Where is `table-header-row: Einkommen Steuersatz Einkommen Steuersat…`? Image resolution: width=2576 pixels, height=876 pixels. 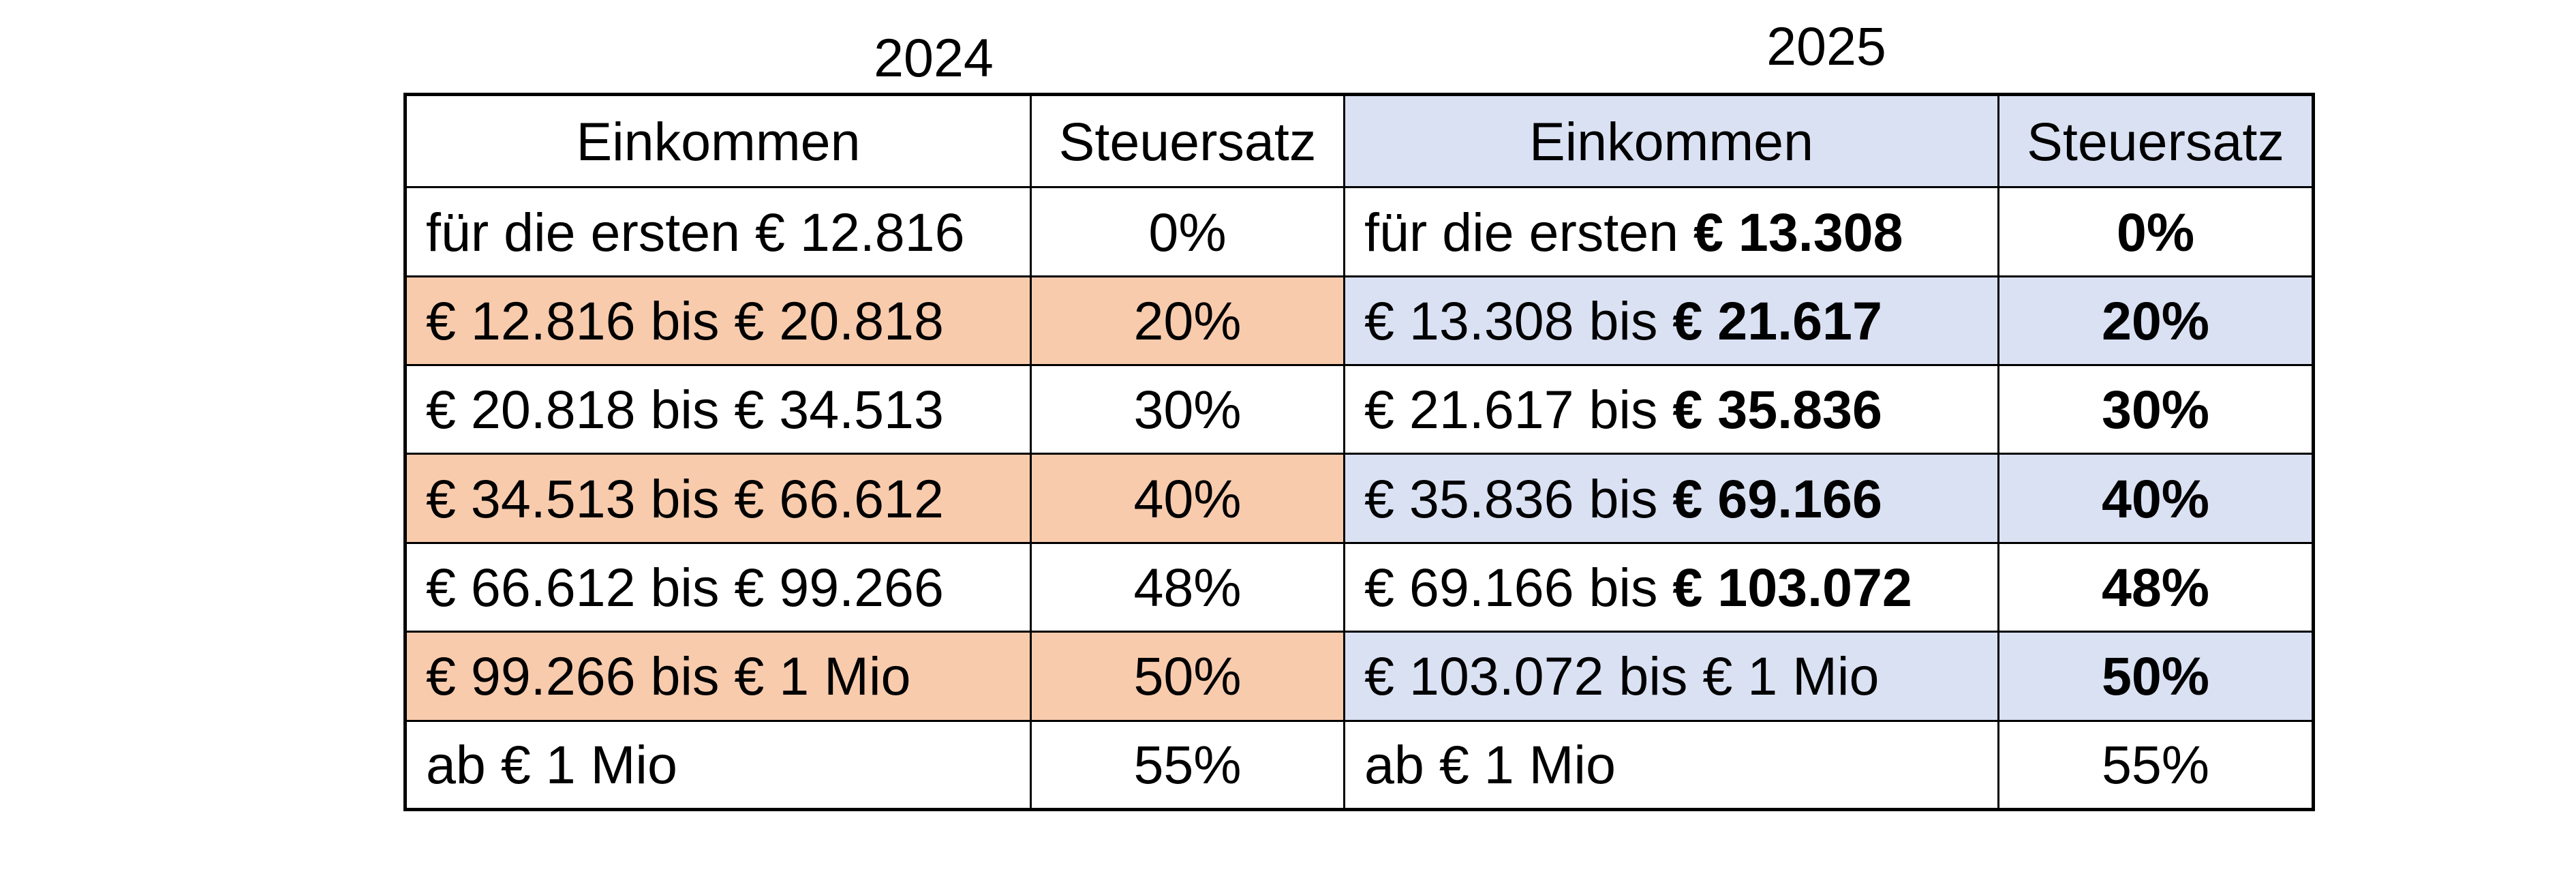 table-header-row: Einkommen Steuersatz Einkommen Steuersat… is located at coordinates (1359, 141).